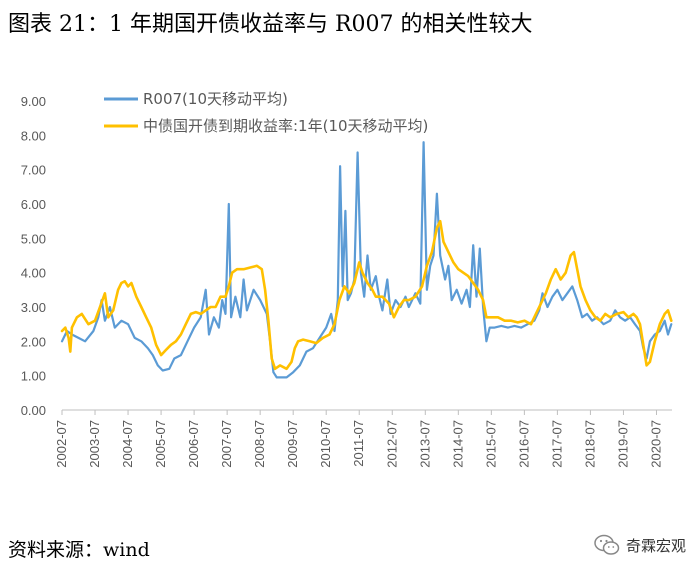  Describe the element at coordinates (523, 444) in the screenshot. I see `x-tick-label: 2016-07` at that location.